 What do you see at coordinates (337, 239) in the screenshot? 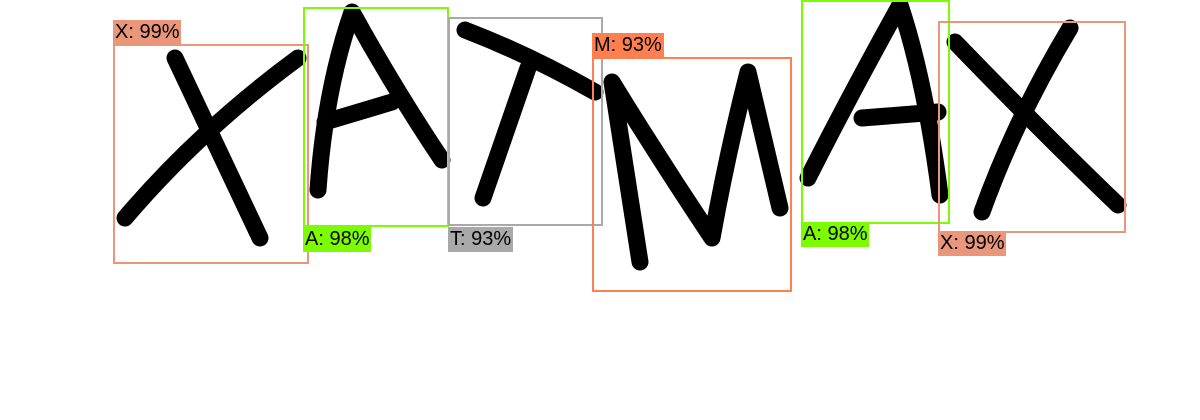
I see `detection-label-a-2: A: 98%` at bounding box center [337, 239].